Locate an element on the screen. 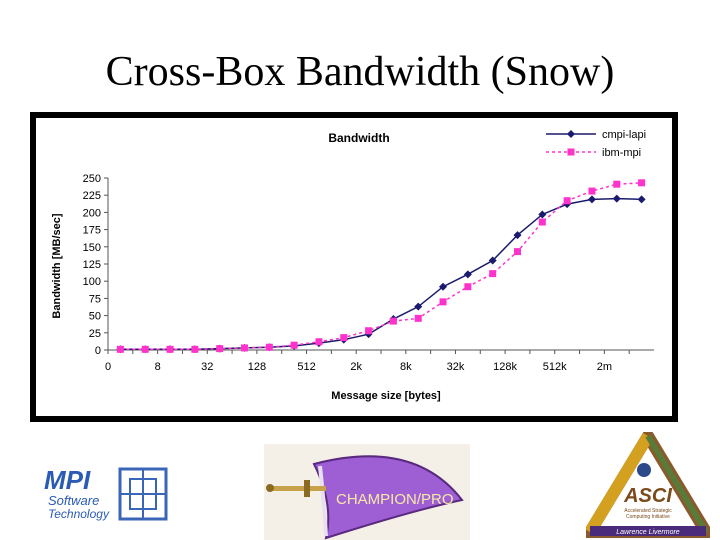  x-tick-label: 512k is located at coordinates (555, 367).